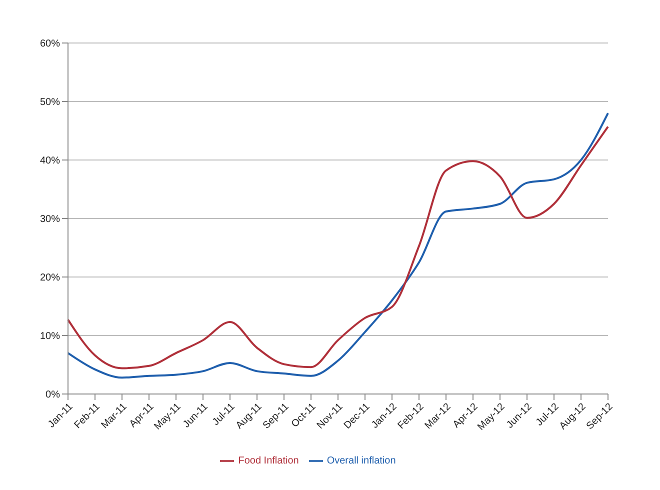 The image size is (660, 490). I want to click on legend-label: Overall inflation, so click(361, 461).